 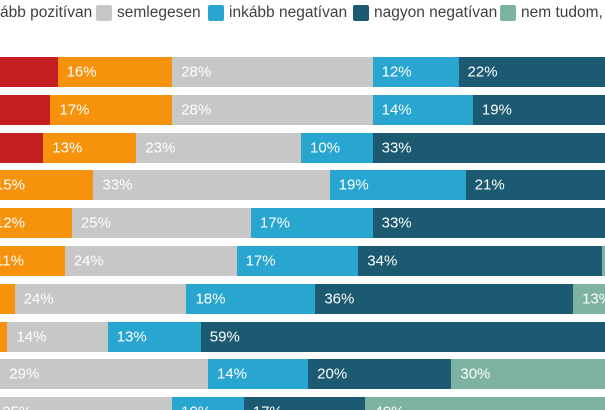 I want to click on segment-very-negative: 36%, so click(x=444, y=298).